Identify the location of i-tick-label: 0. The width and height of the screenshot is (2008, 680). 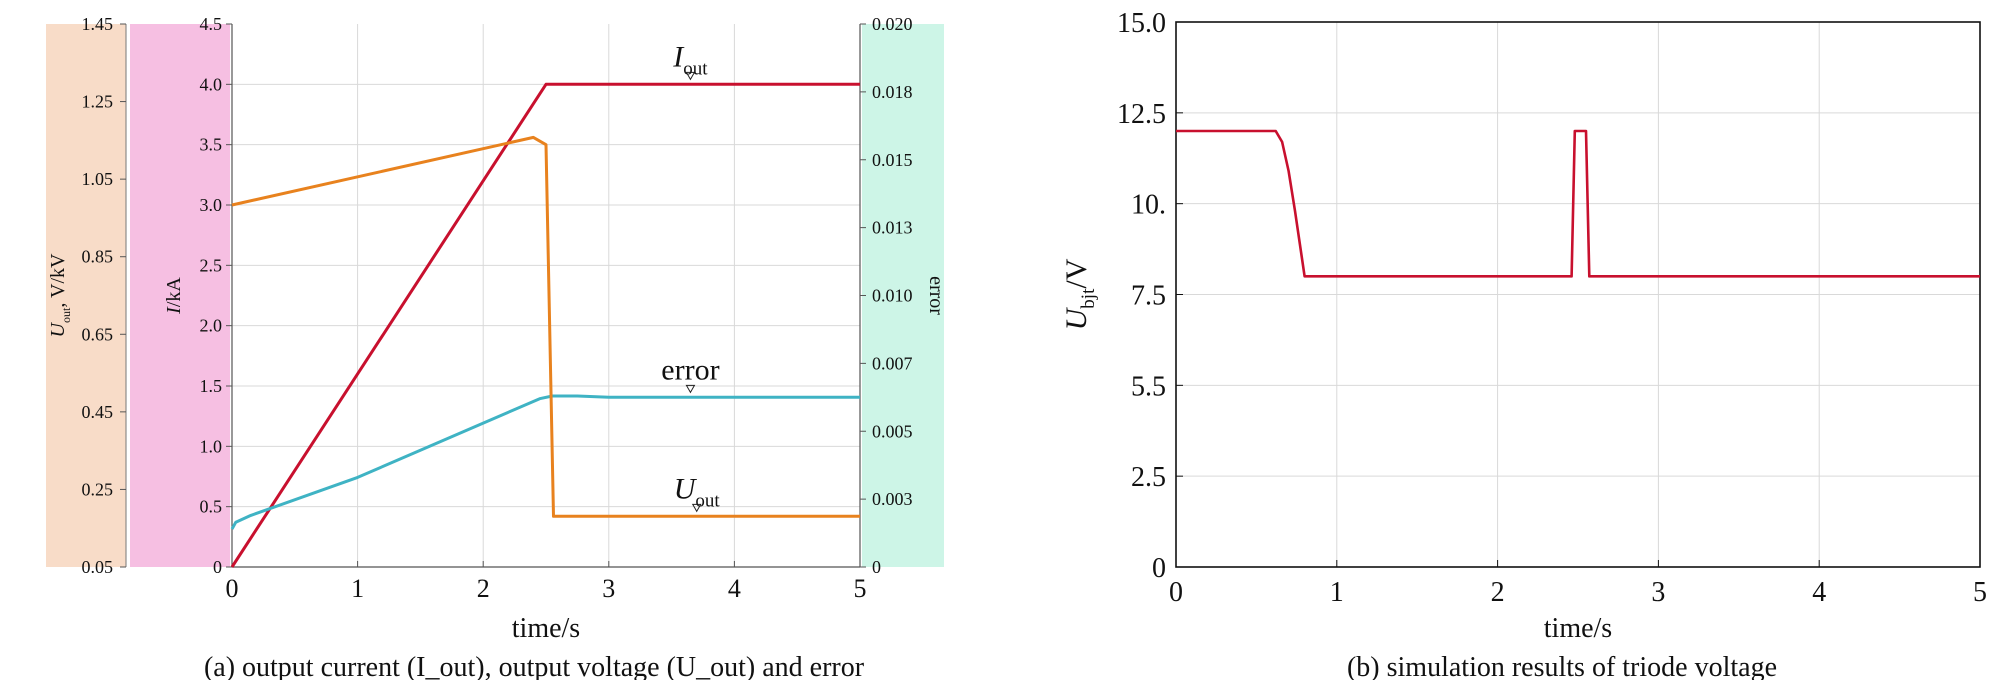
(217, 567).